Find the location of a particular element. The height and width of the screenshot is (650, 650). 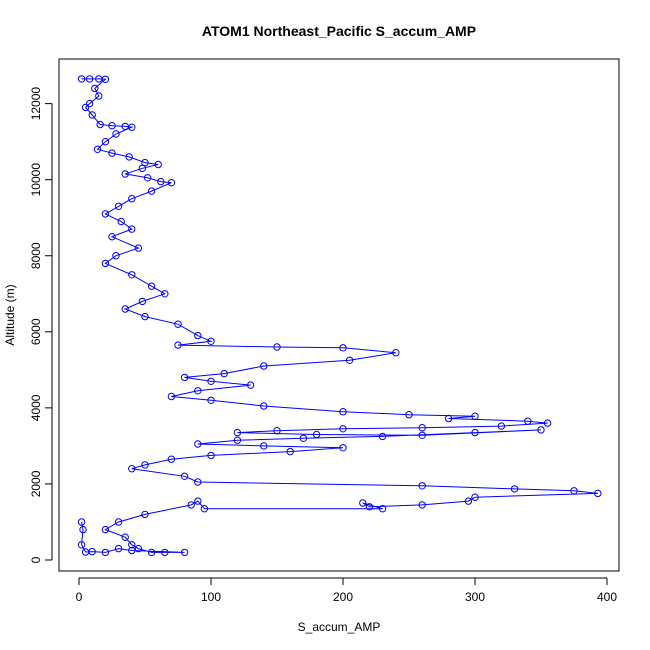

y-tick-label: 4000 is located at coordinates (36, 407).